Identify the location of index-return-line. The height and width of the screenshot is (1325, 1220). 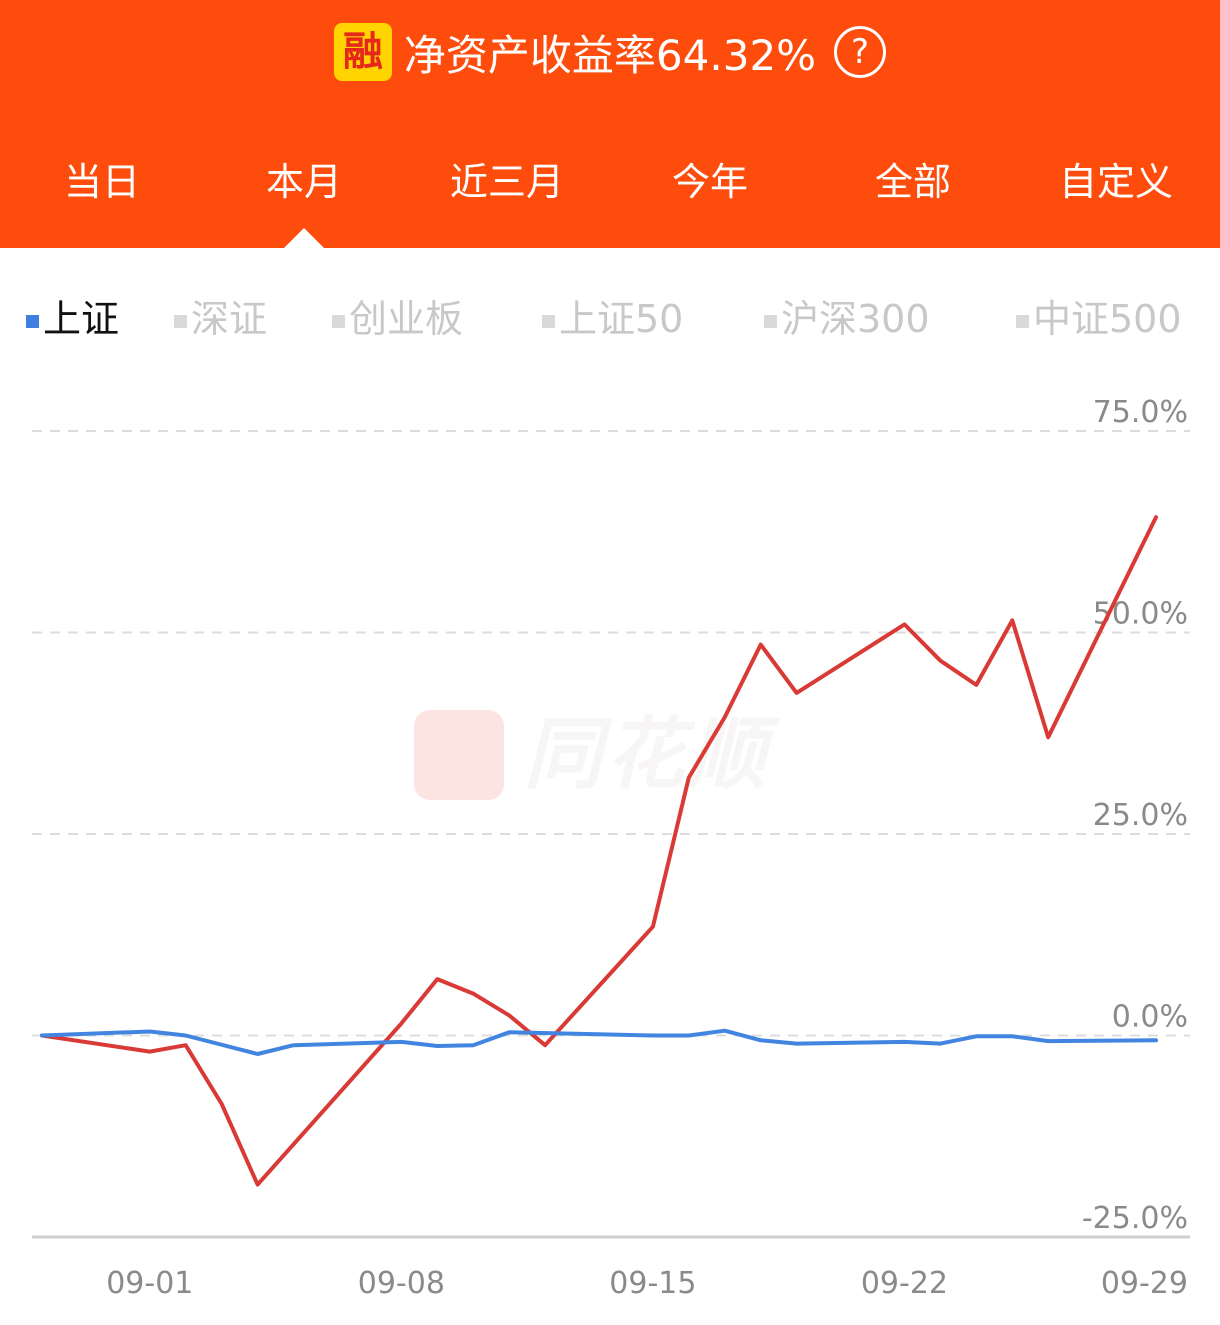
(599, 1042).